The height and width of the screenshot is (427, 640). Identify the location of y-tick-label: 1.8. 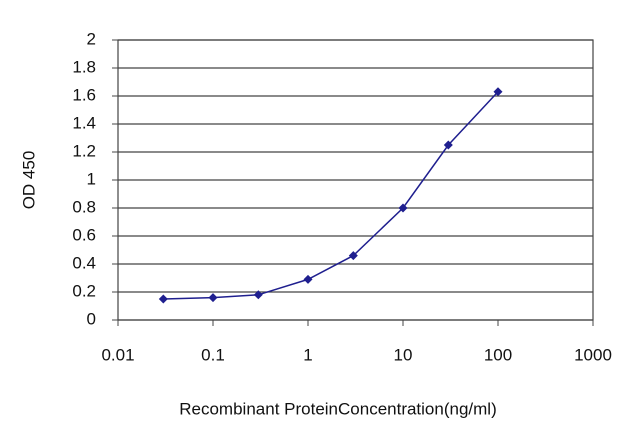
(84, 66).